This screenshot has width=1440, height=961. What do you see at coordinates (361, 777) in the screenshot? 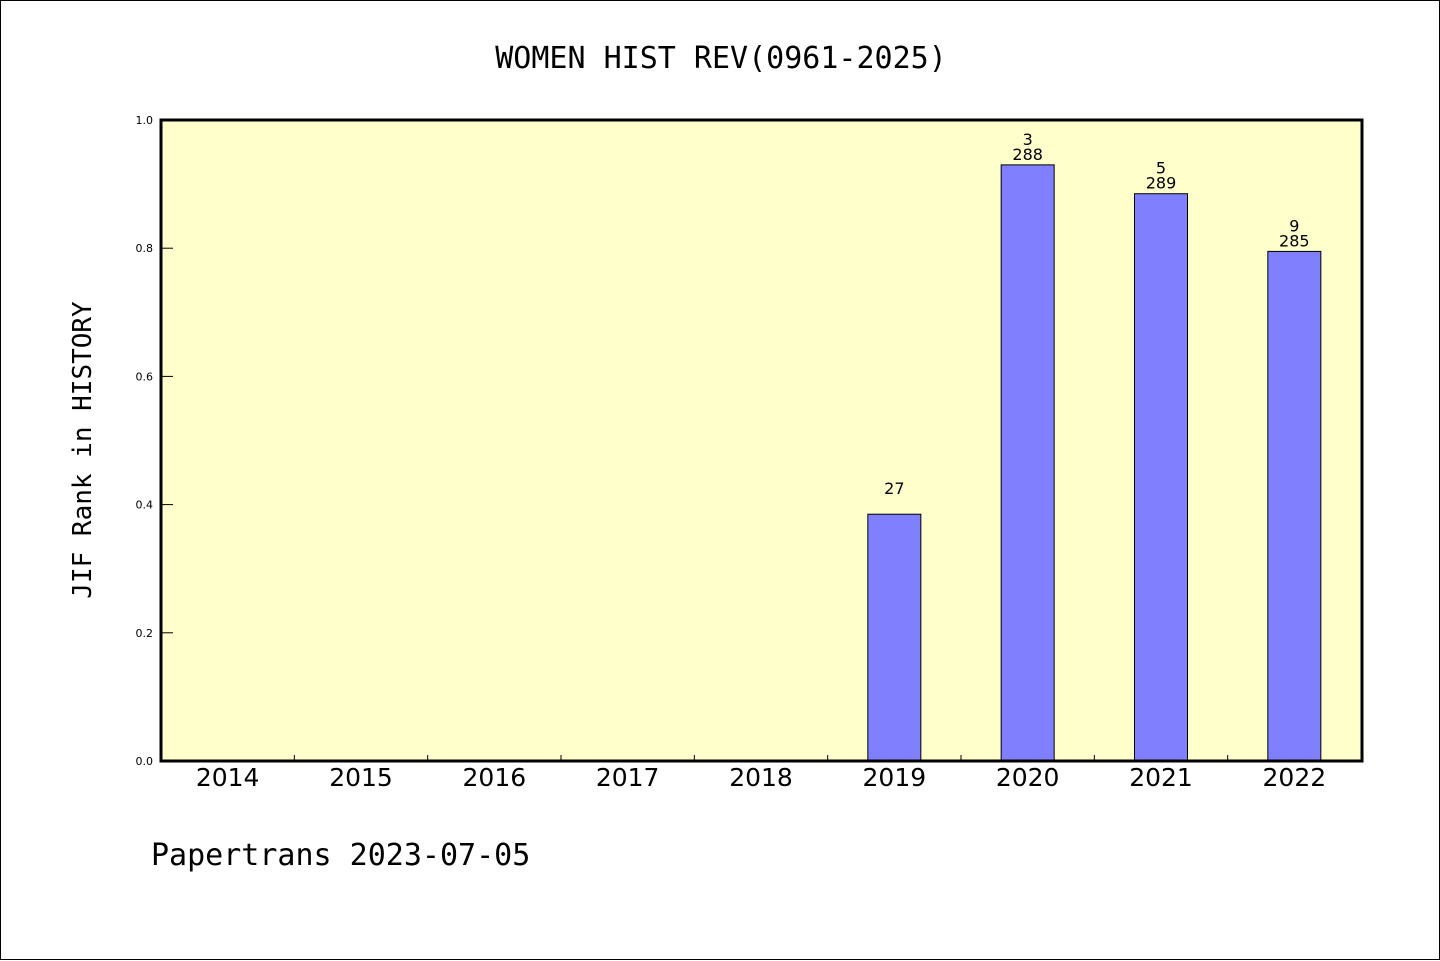
I see `x-tick-label: 2015` at bounding box center [361, 777].